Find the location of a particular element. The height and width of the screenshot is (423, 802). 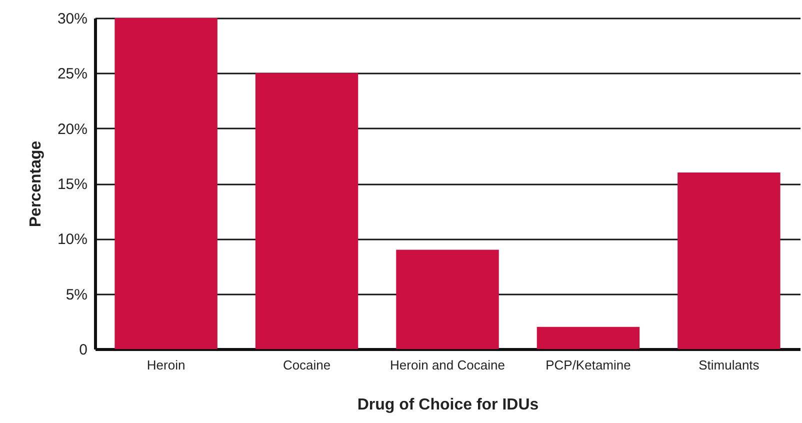

y-tick-label: 15% is located at coordinates (72, 184).